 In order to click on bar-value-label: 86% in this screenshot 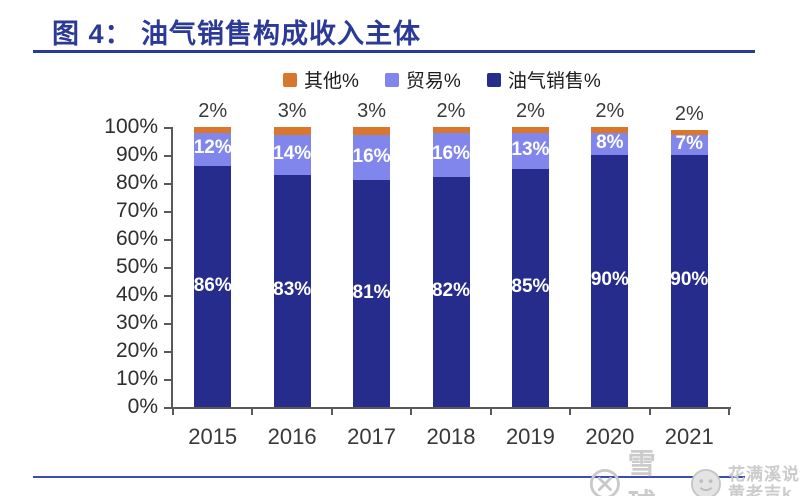, I will do `click(212, 285)`.